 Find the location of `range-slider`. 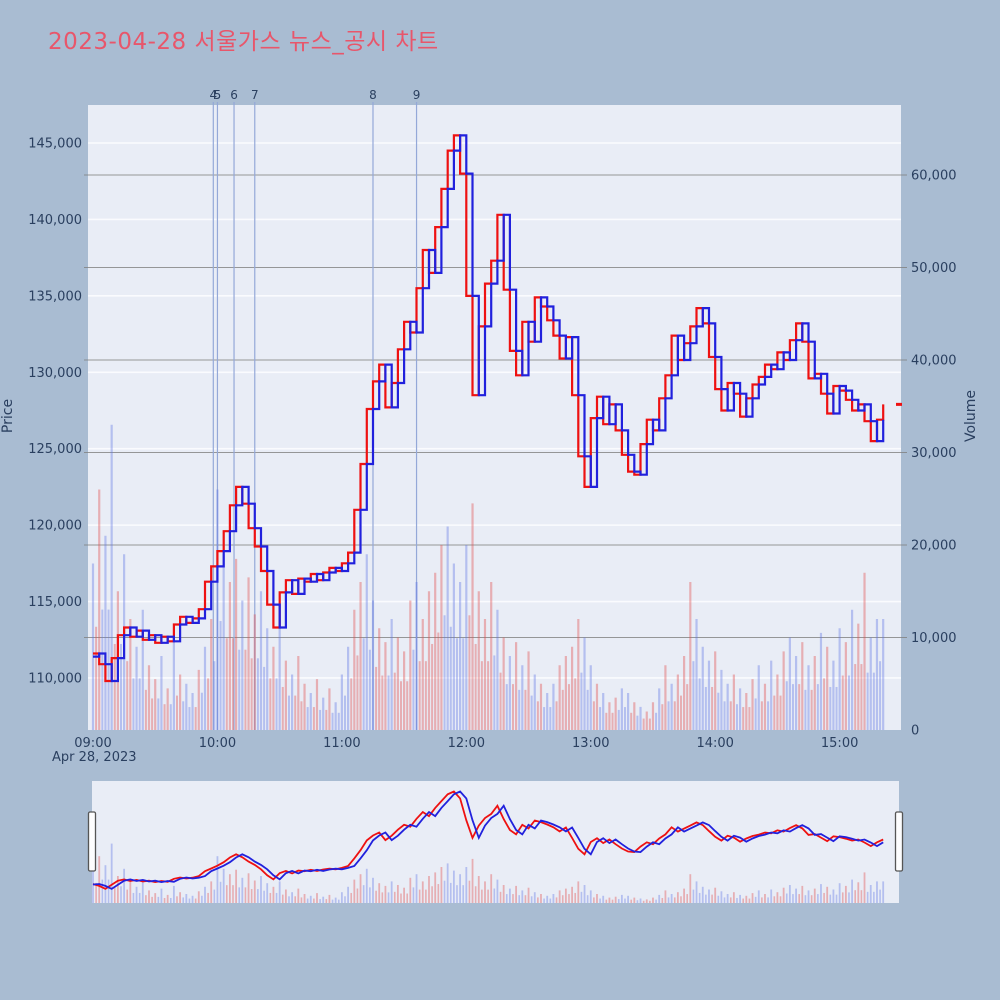

range-slider is located at coordinates (495, 842).